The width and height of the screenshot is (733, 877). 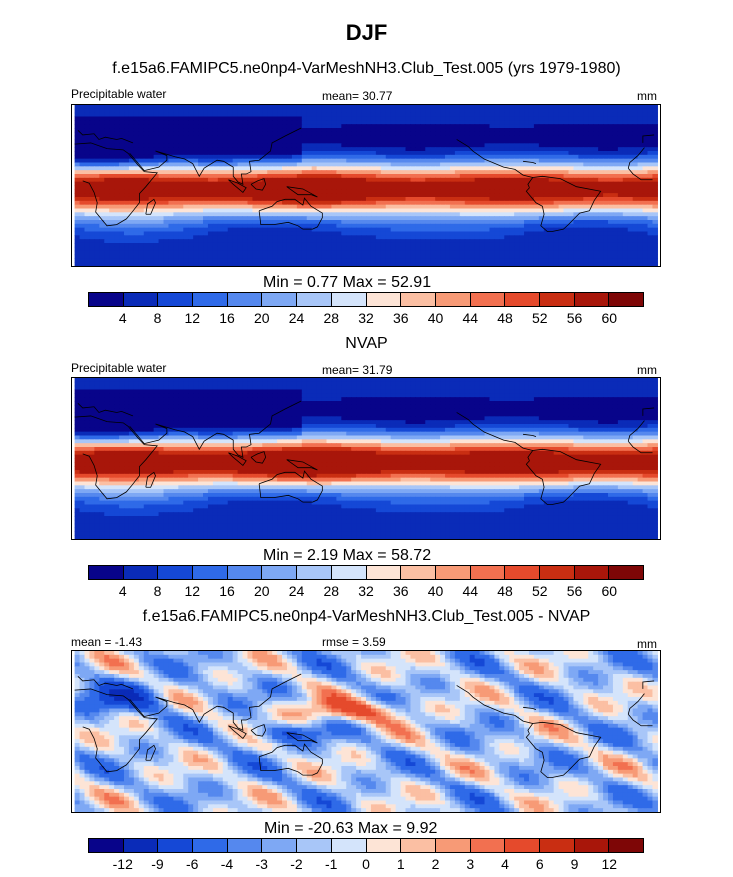 What do you see at coordinates (331, 864) in the screenshot?
I see `colorbar-tick-label: -1` at bounding box center [331, 864].